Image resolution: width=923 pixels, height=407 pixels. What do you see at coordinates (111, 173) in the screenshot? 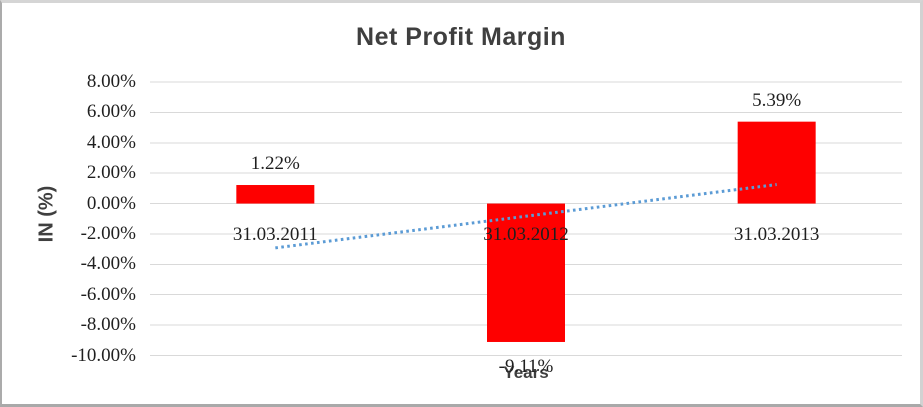
I see `y-axis-tick-label: 2.00%` at bounding box center [111, 173].